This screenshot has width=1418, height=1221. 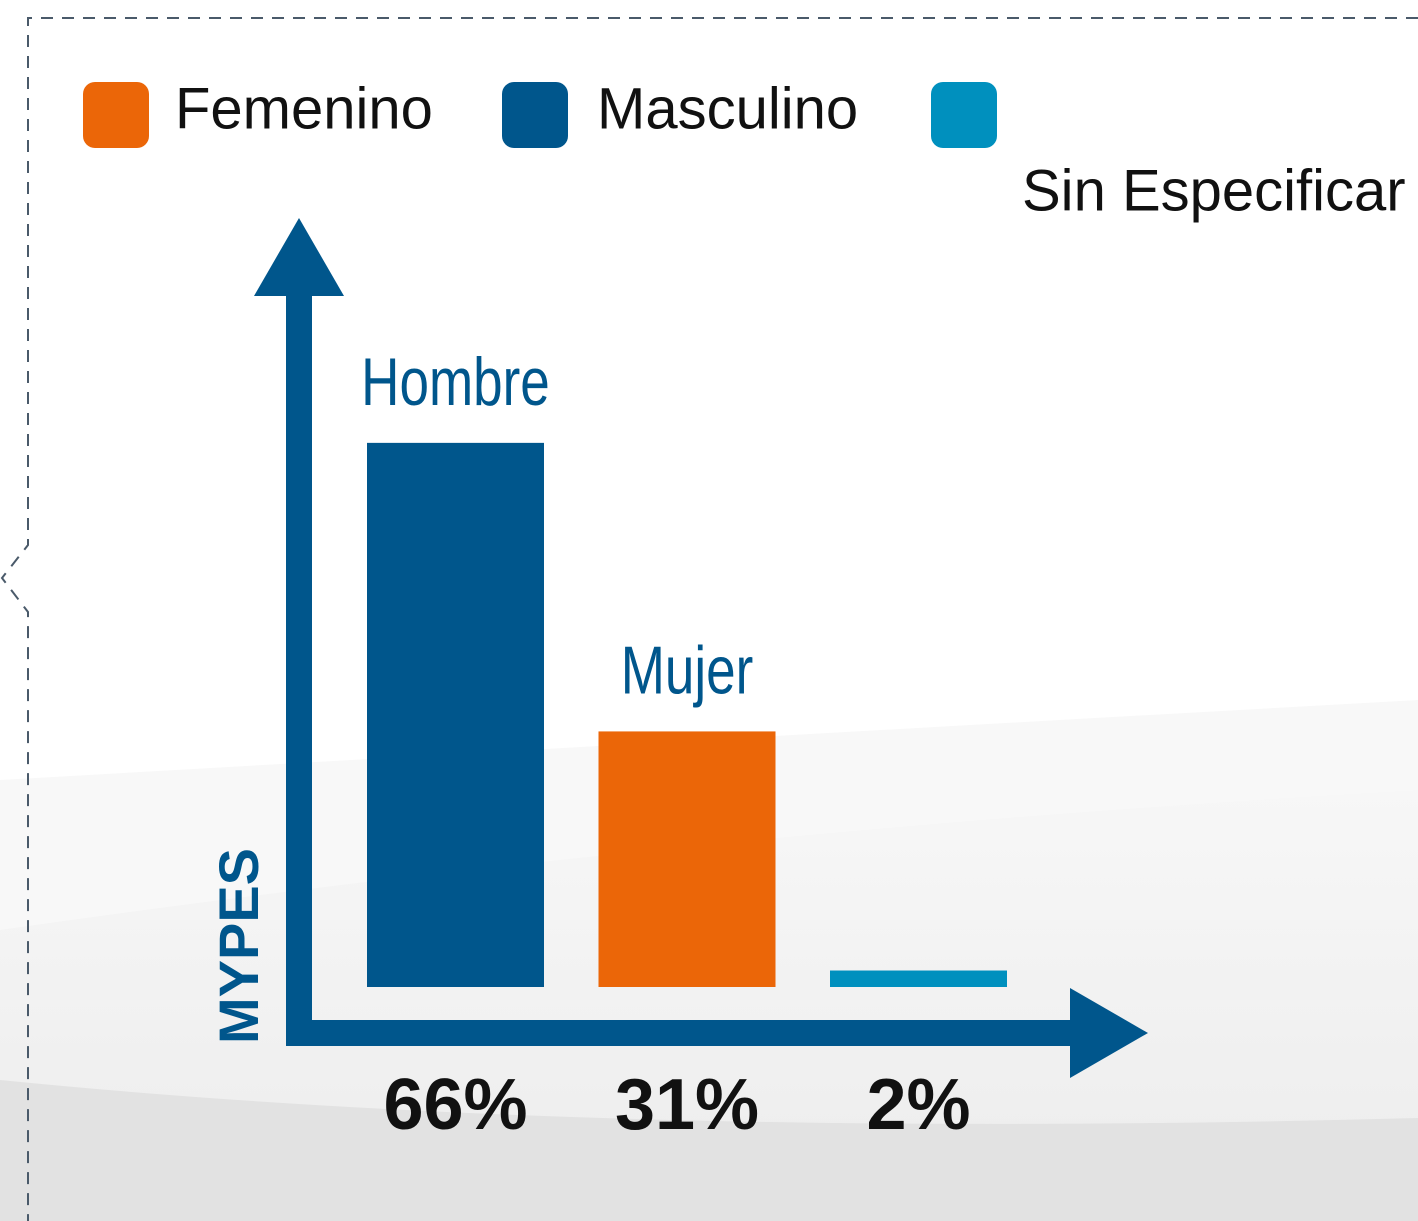 I want to click on background-wave, so click(x=709, y=1150).